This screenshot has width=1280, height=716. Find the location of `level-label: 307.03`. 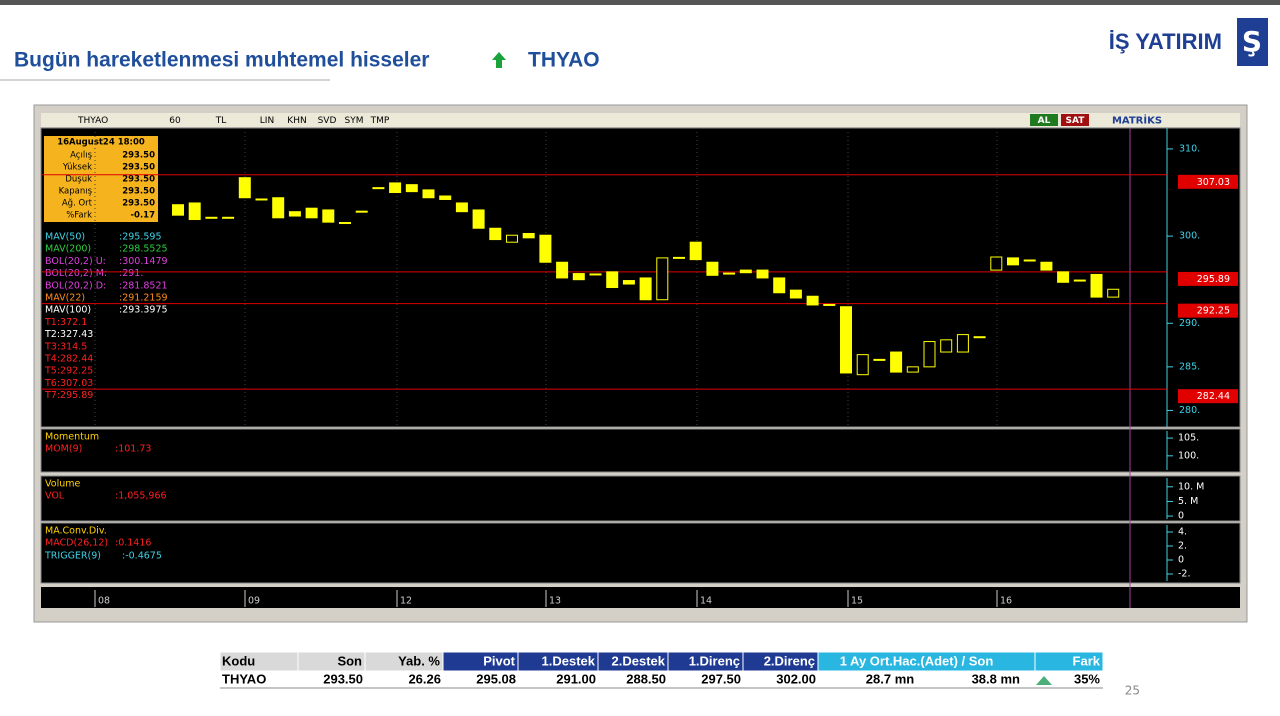

level-label: 307.03 is located at coordinates (1213, 182).